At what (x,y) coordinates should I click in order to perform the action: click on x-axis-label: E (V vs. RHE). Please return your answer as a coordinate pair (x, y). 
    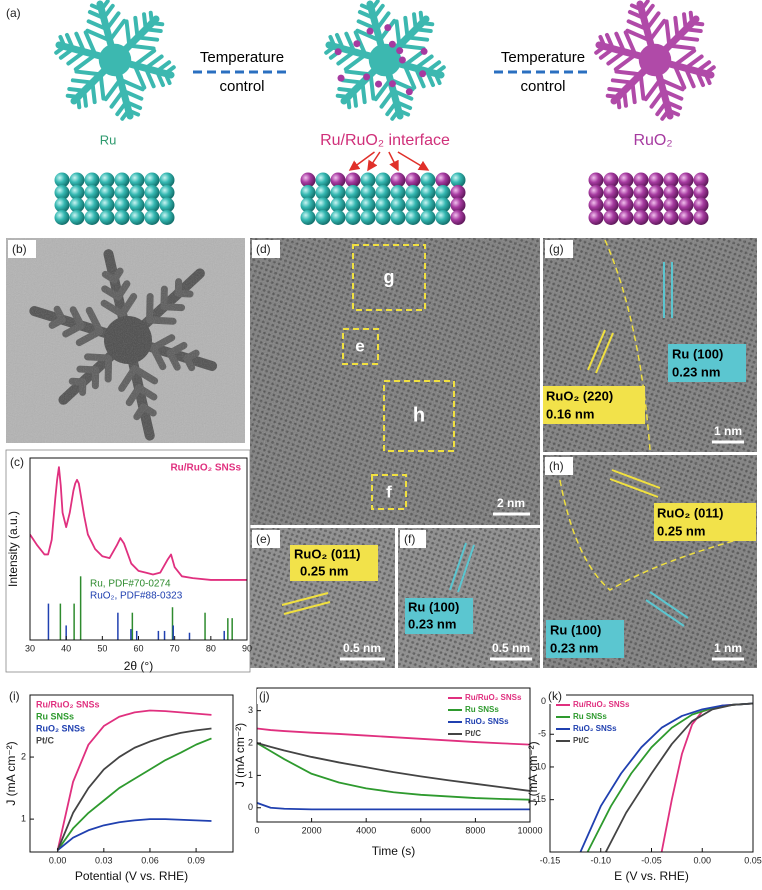
    Looking at the image, I should click on (651, 876).